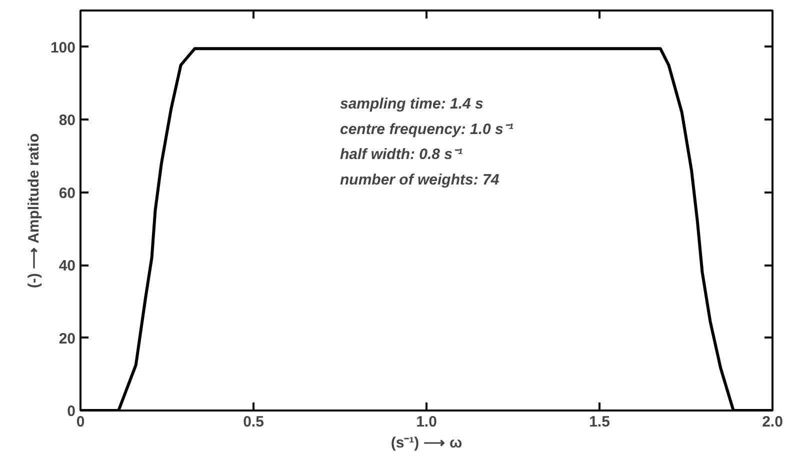  Describe the element at coordinates (427, 129) in the screenshot. I see `annotation: centre frequency: 1.0 s⁻¹` at that location.